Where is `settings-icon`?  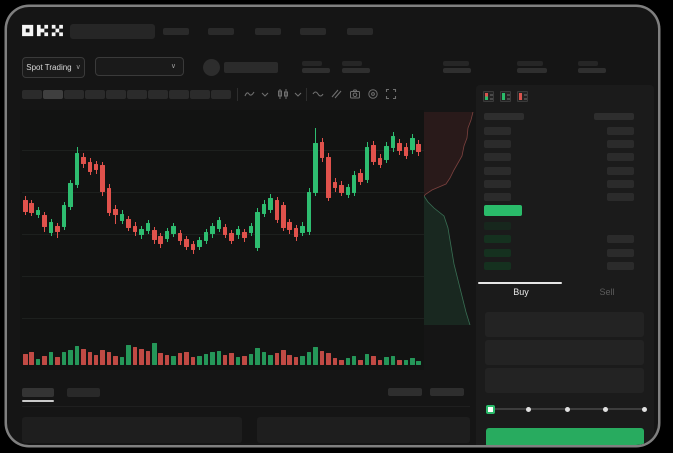 settings-icon is located at coordinates (373, 94).